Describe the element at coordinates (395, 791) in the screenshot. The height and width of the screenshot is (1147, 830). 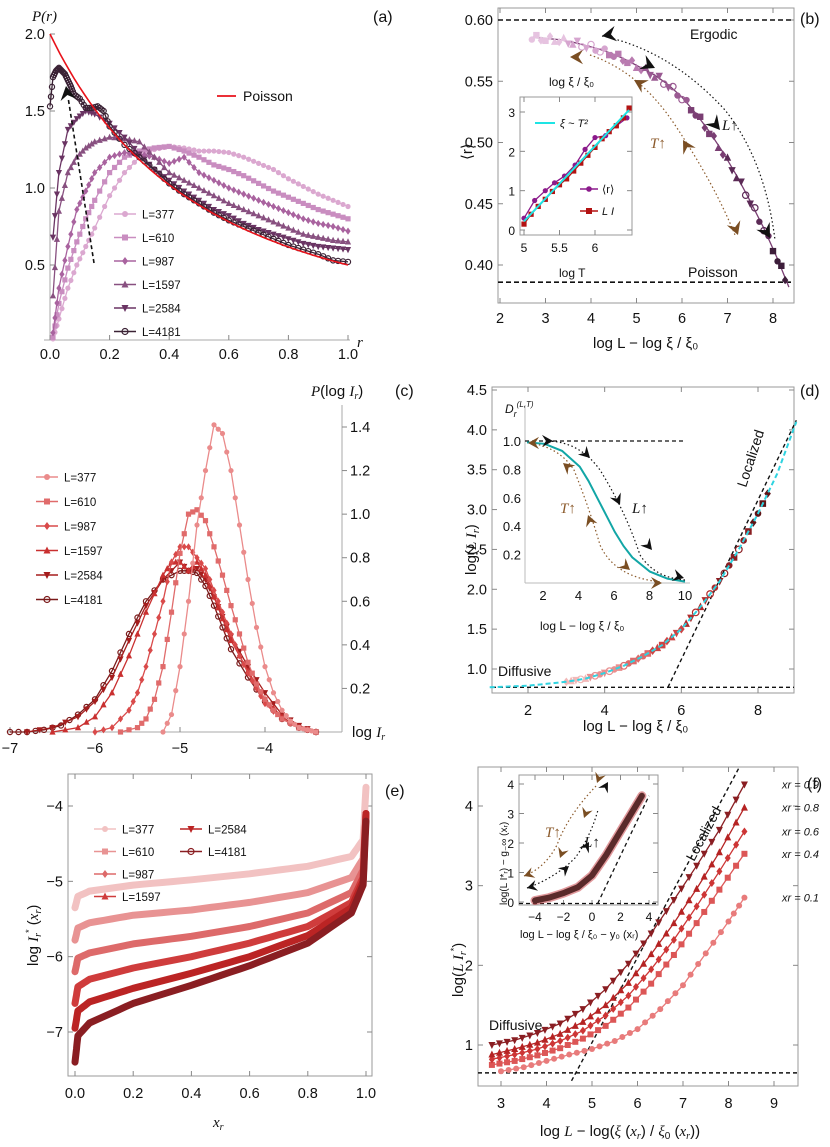
I see `panel-e-label: (e)` at that location.